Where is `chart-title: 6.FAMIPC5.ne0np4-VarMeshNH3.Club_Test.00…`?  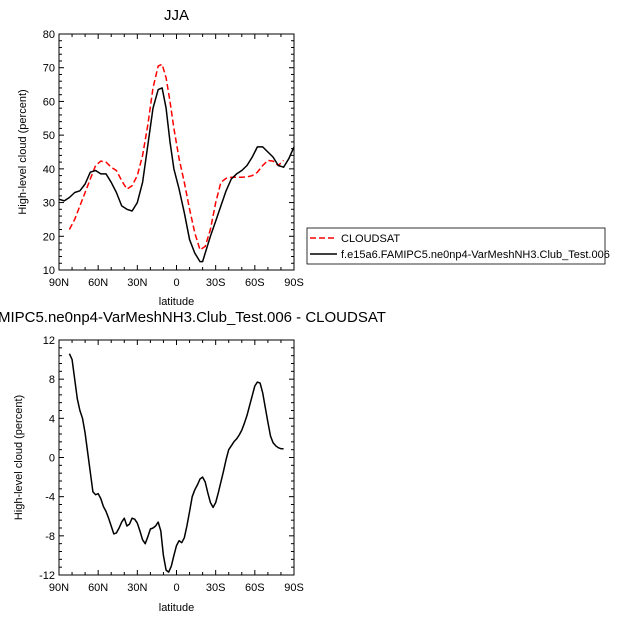 chart-title: 6.FAMIPC5.ne0np4-VarMeshNH3.Club_Test.00… is located at coordinates (193, 317).